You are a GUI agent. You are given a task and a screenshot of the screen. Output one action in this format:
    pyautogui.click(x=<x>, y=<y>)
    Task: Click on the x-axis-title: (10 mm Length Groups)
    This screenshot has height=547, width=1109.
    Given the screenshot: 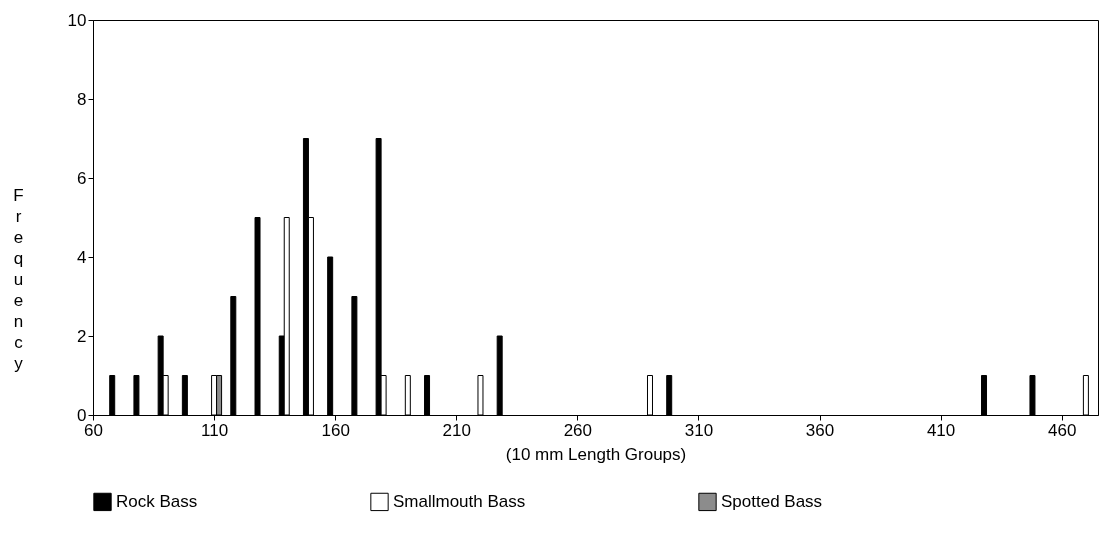 What is the action you would take?
    pyautogui.click(x=596, y=454)
    